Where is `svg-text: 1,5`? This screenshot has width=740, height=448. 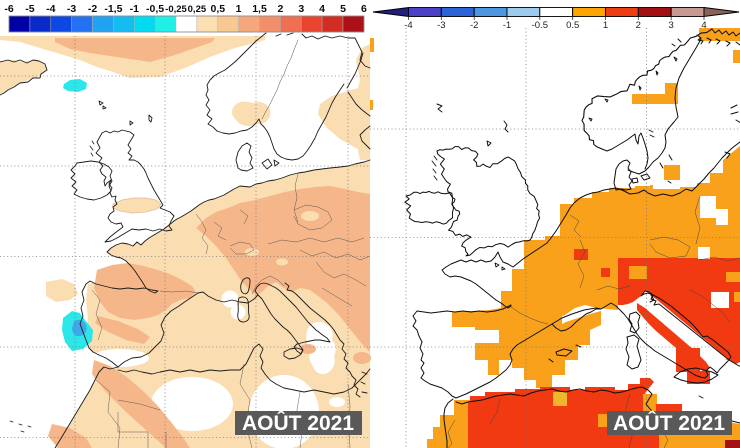
svg-text: 1,5 is located at coordinates (259, 9).